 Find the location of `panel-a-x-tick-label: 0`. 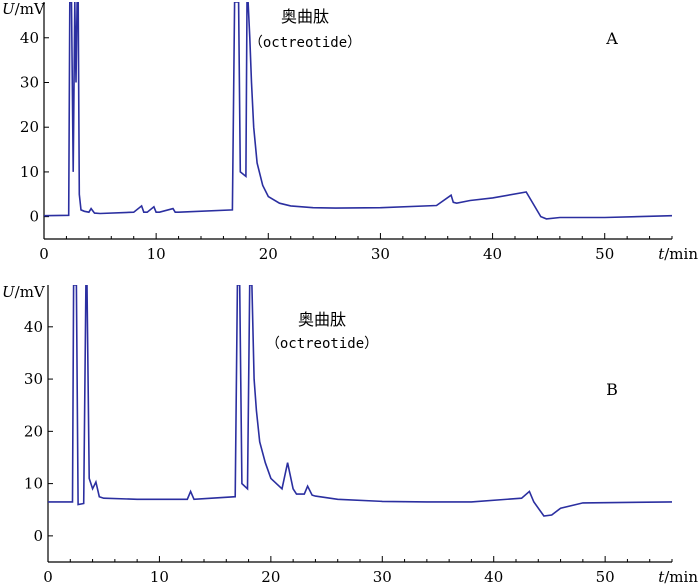

panel-a-x-tick-label: 0 is located at coordinates (44, 254).